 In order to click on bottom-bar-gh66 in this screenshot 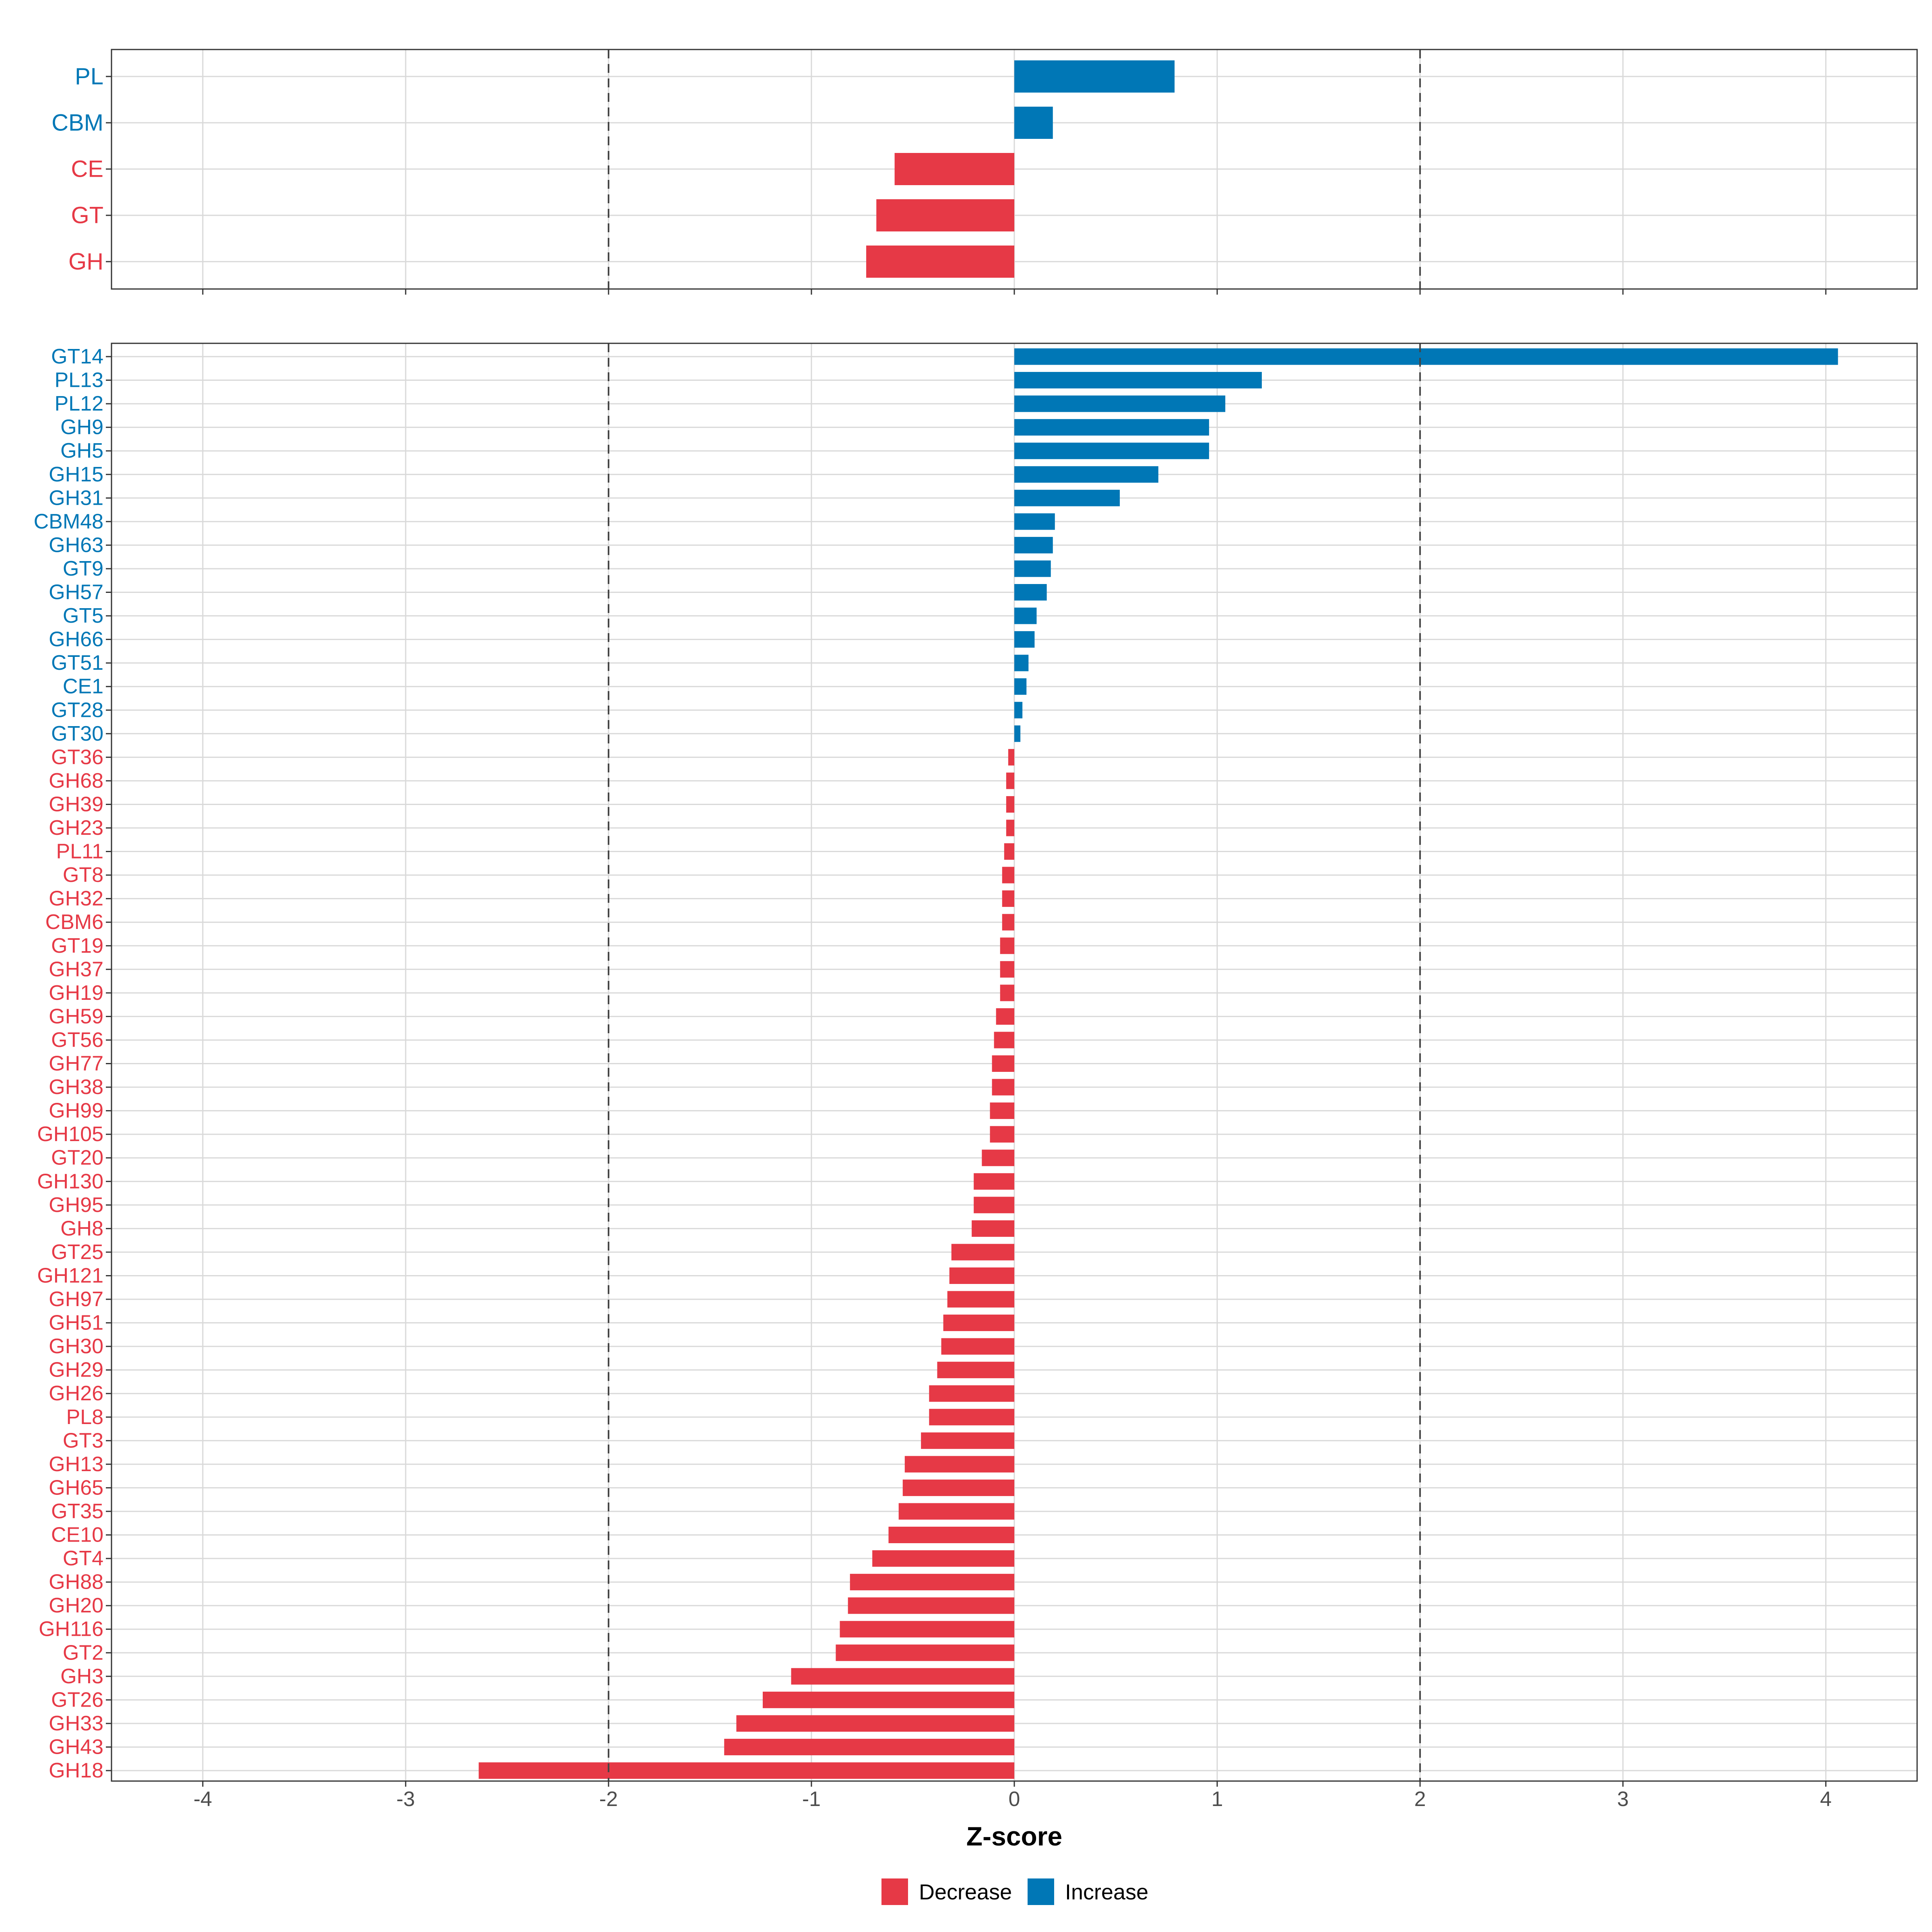, I will do `click(1024, 639)`.